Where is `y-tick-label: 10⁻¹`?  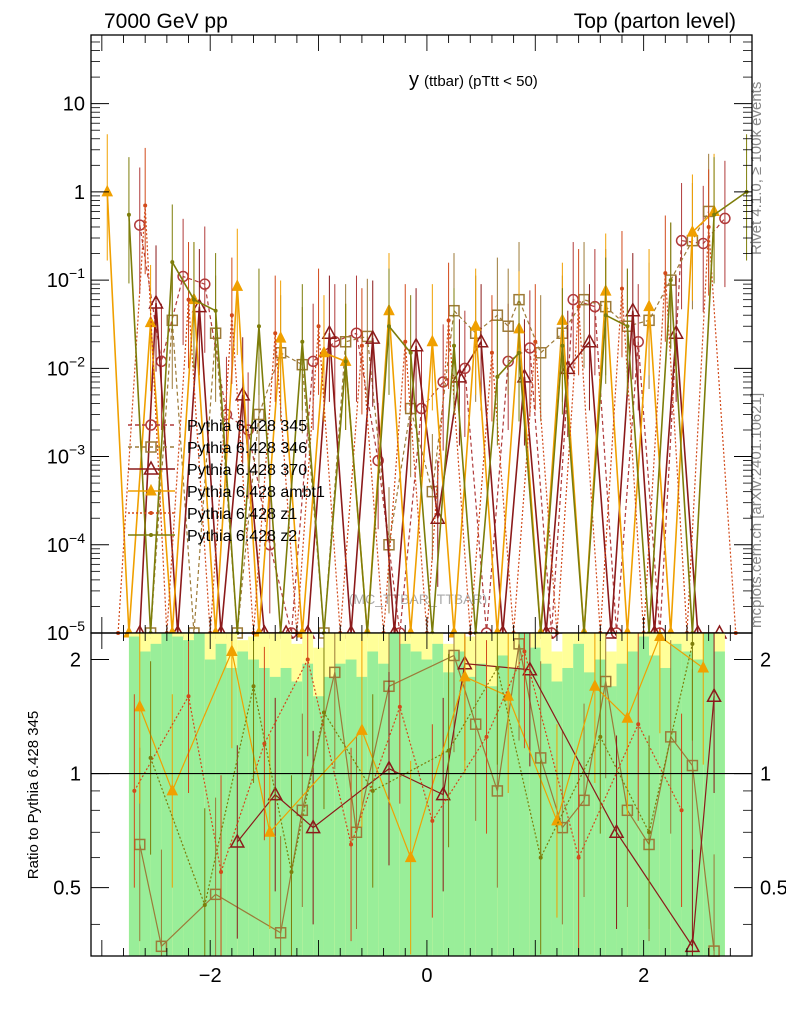
y-tick-label: 10⁻¹ is located at coordinates (66, 278).